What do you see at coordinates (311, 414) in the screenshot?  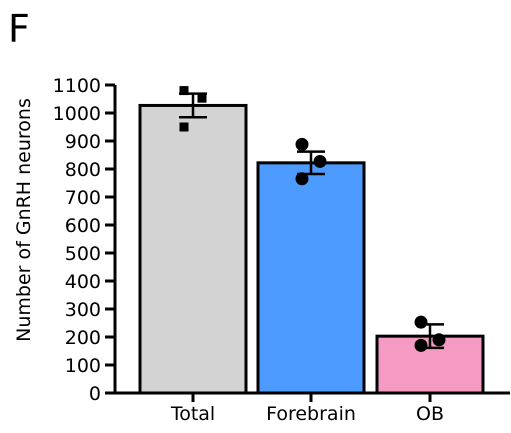 I see `x-tick-label: Forebrain` at bounding box center [311, 414].